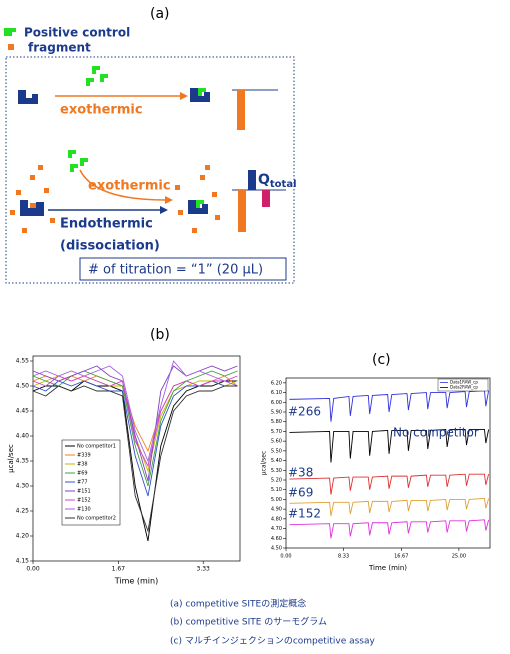 The height and width of the screenshot is (654, 510). I want to click on y-tick-label: 4.25, so click(23, 511).